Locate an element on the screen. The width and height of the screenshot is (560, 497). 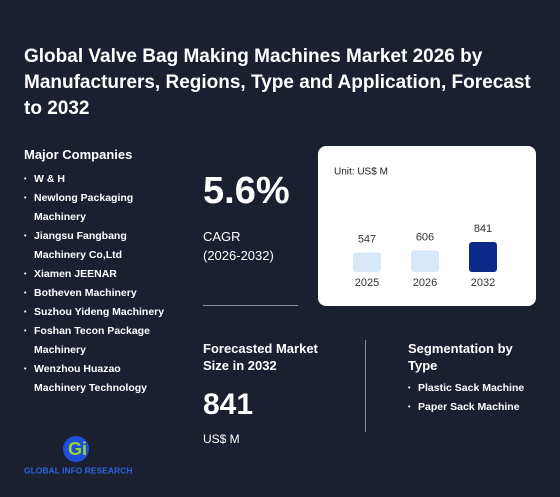
company: Suzhou Yideng Machinery is located at coordinates (99, 312).